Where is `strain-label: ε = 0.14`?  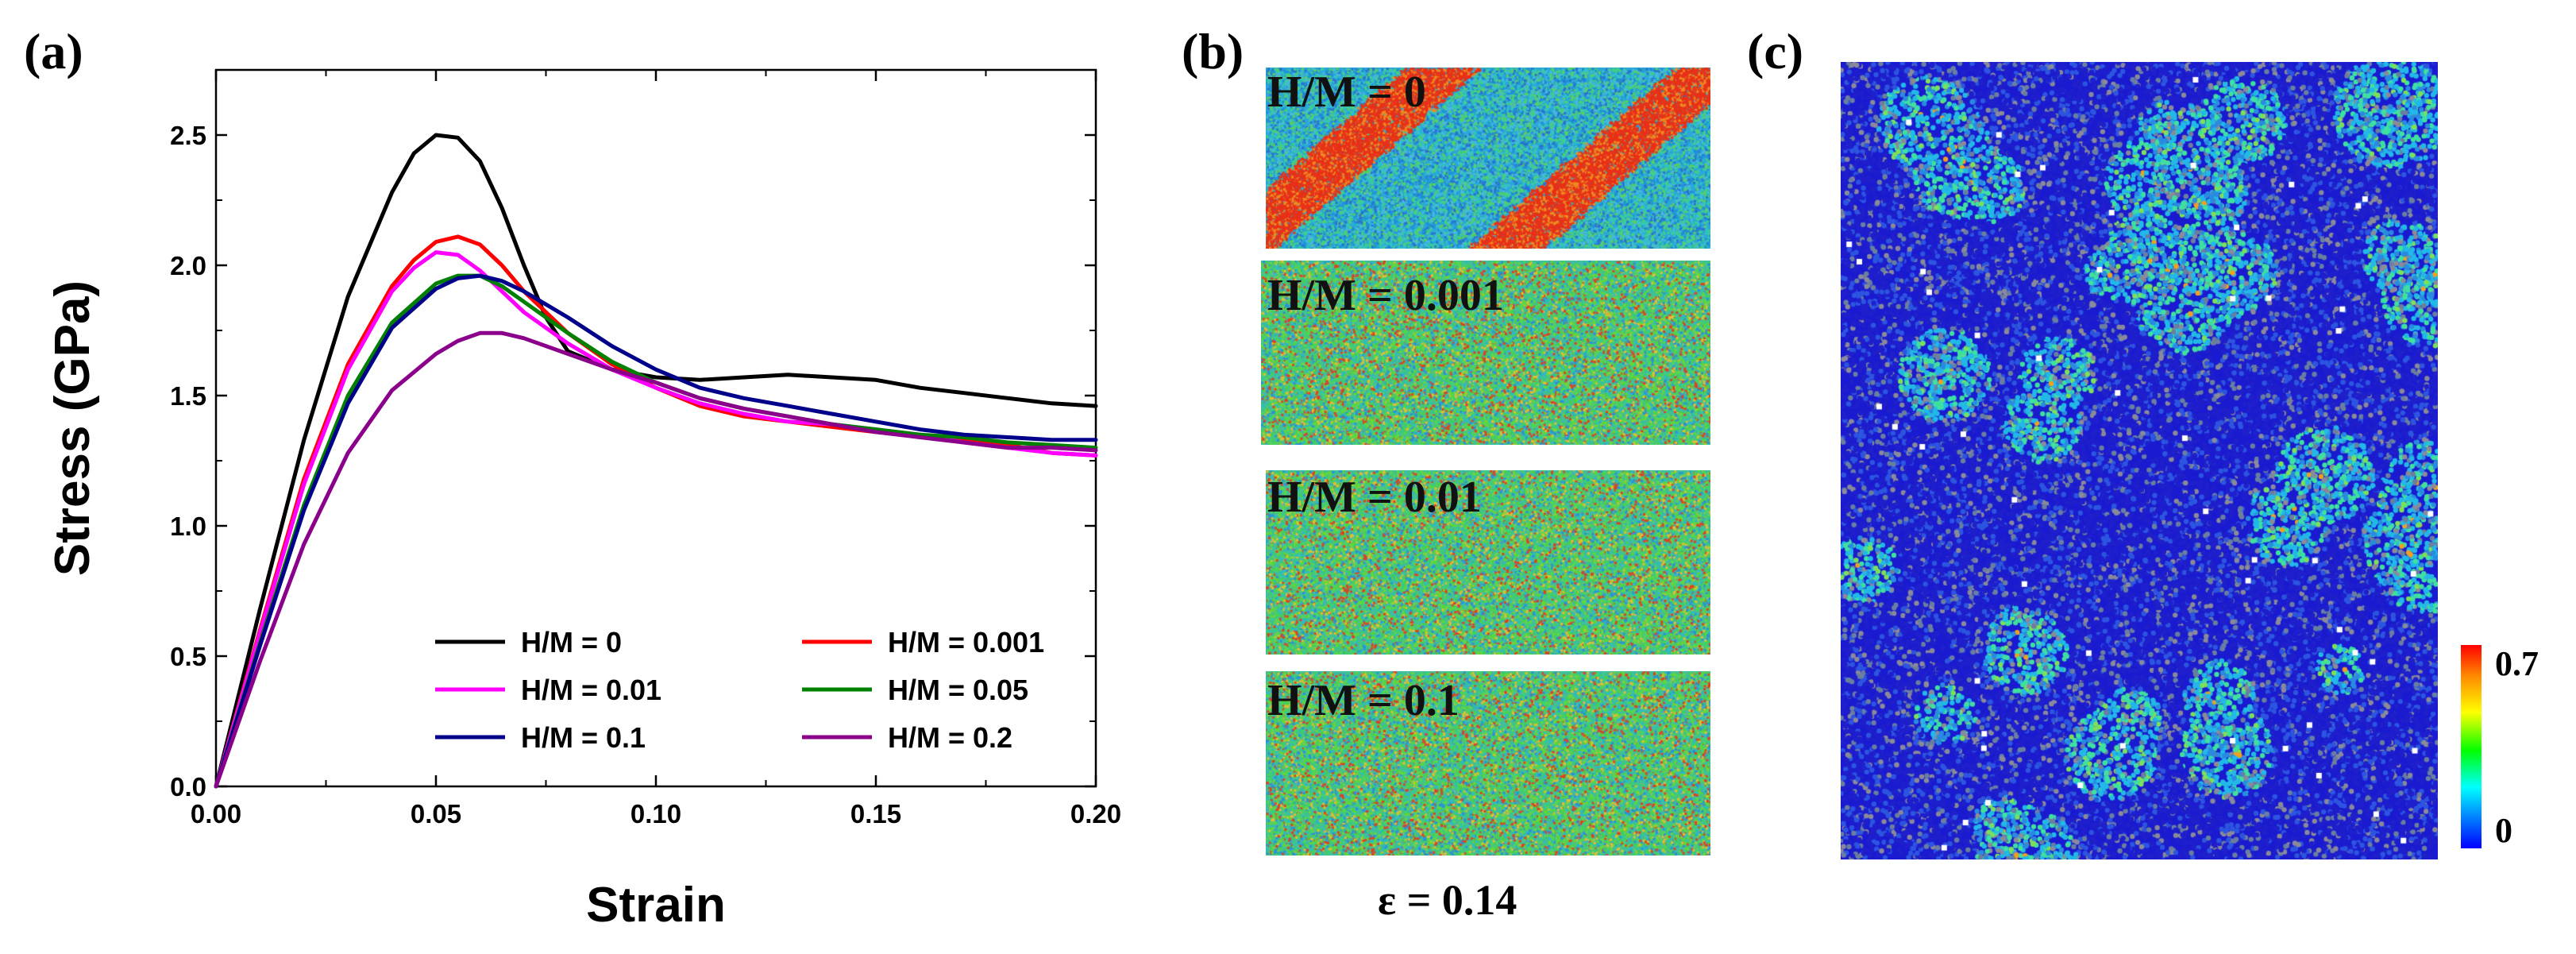 strain-label: ε = 0.14 is located at coordinates (1447, 900).